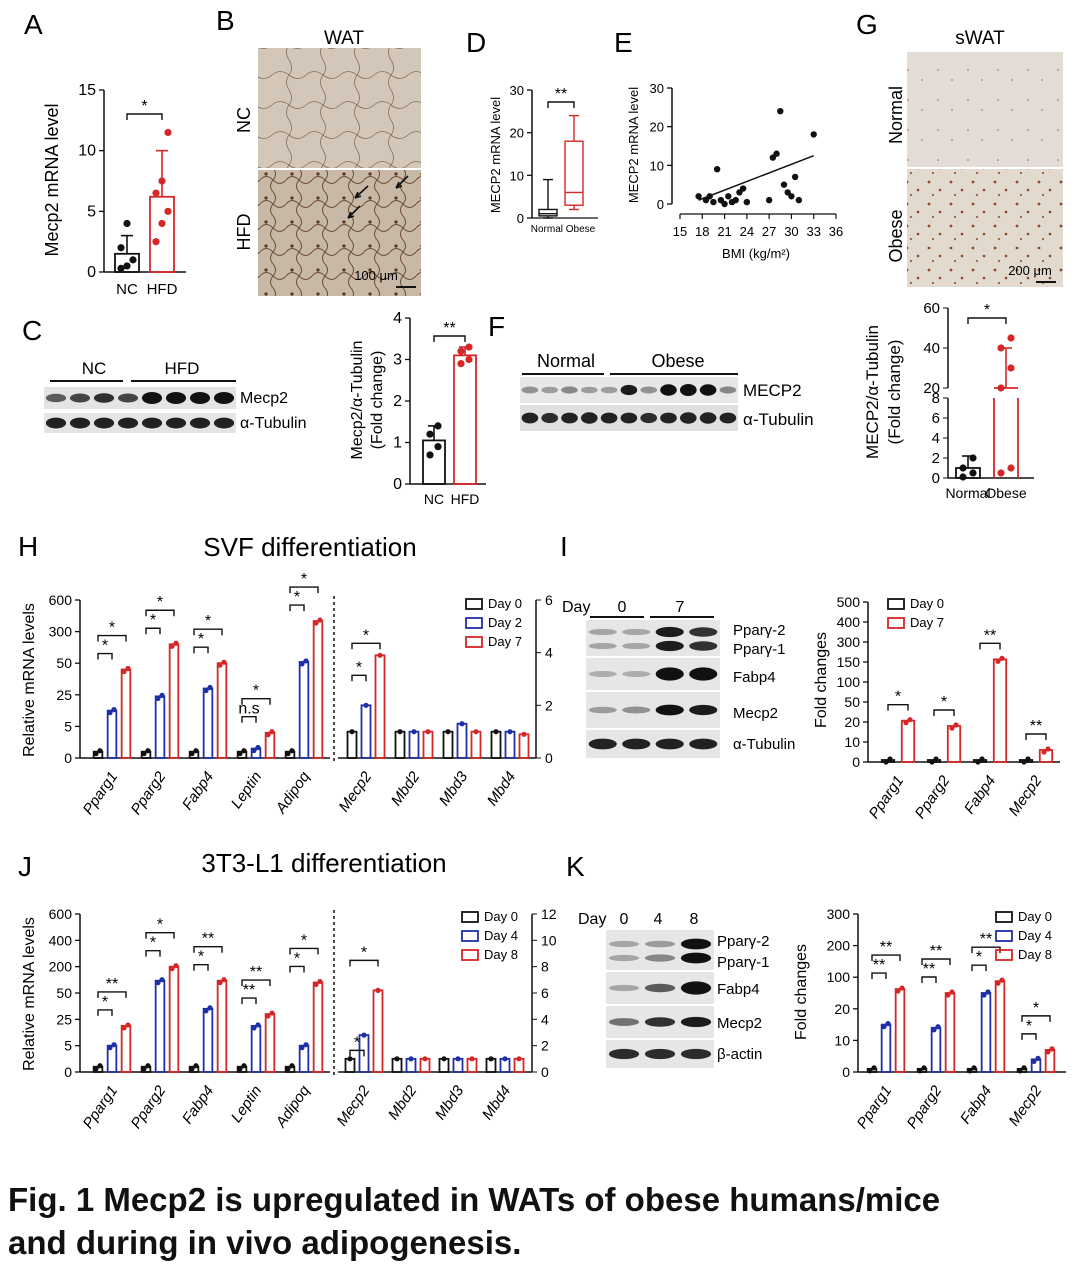 The height and width of the screenshot is (1268, 1080). I want to click on panel-g-row-normal: Normal, so click(896, 115).